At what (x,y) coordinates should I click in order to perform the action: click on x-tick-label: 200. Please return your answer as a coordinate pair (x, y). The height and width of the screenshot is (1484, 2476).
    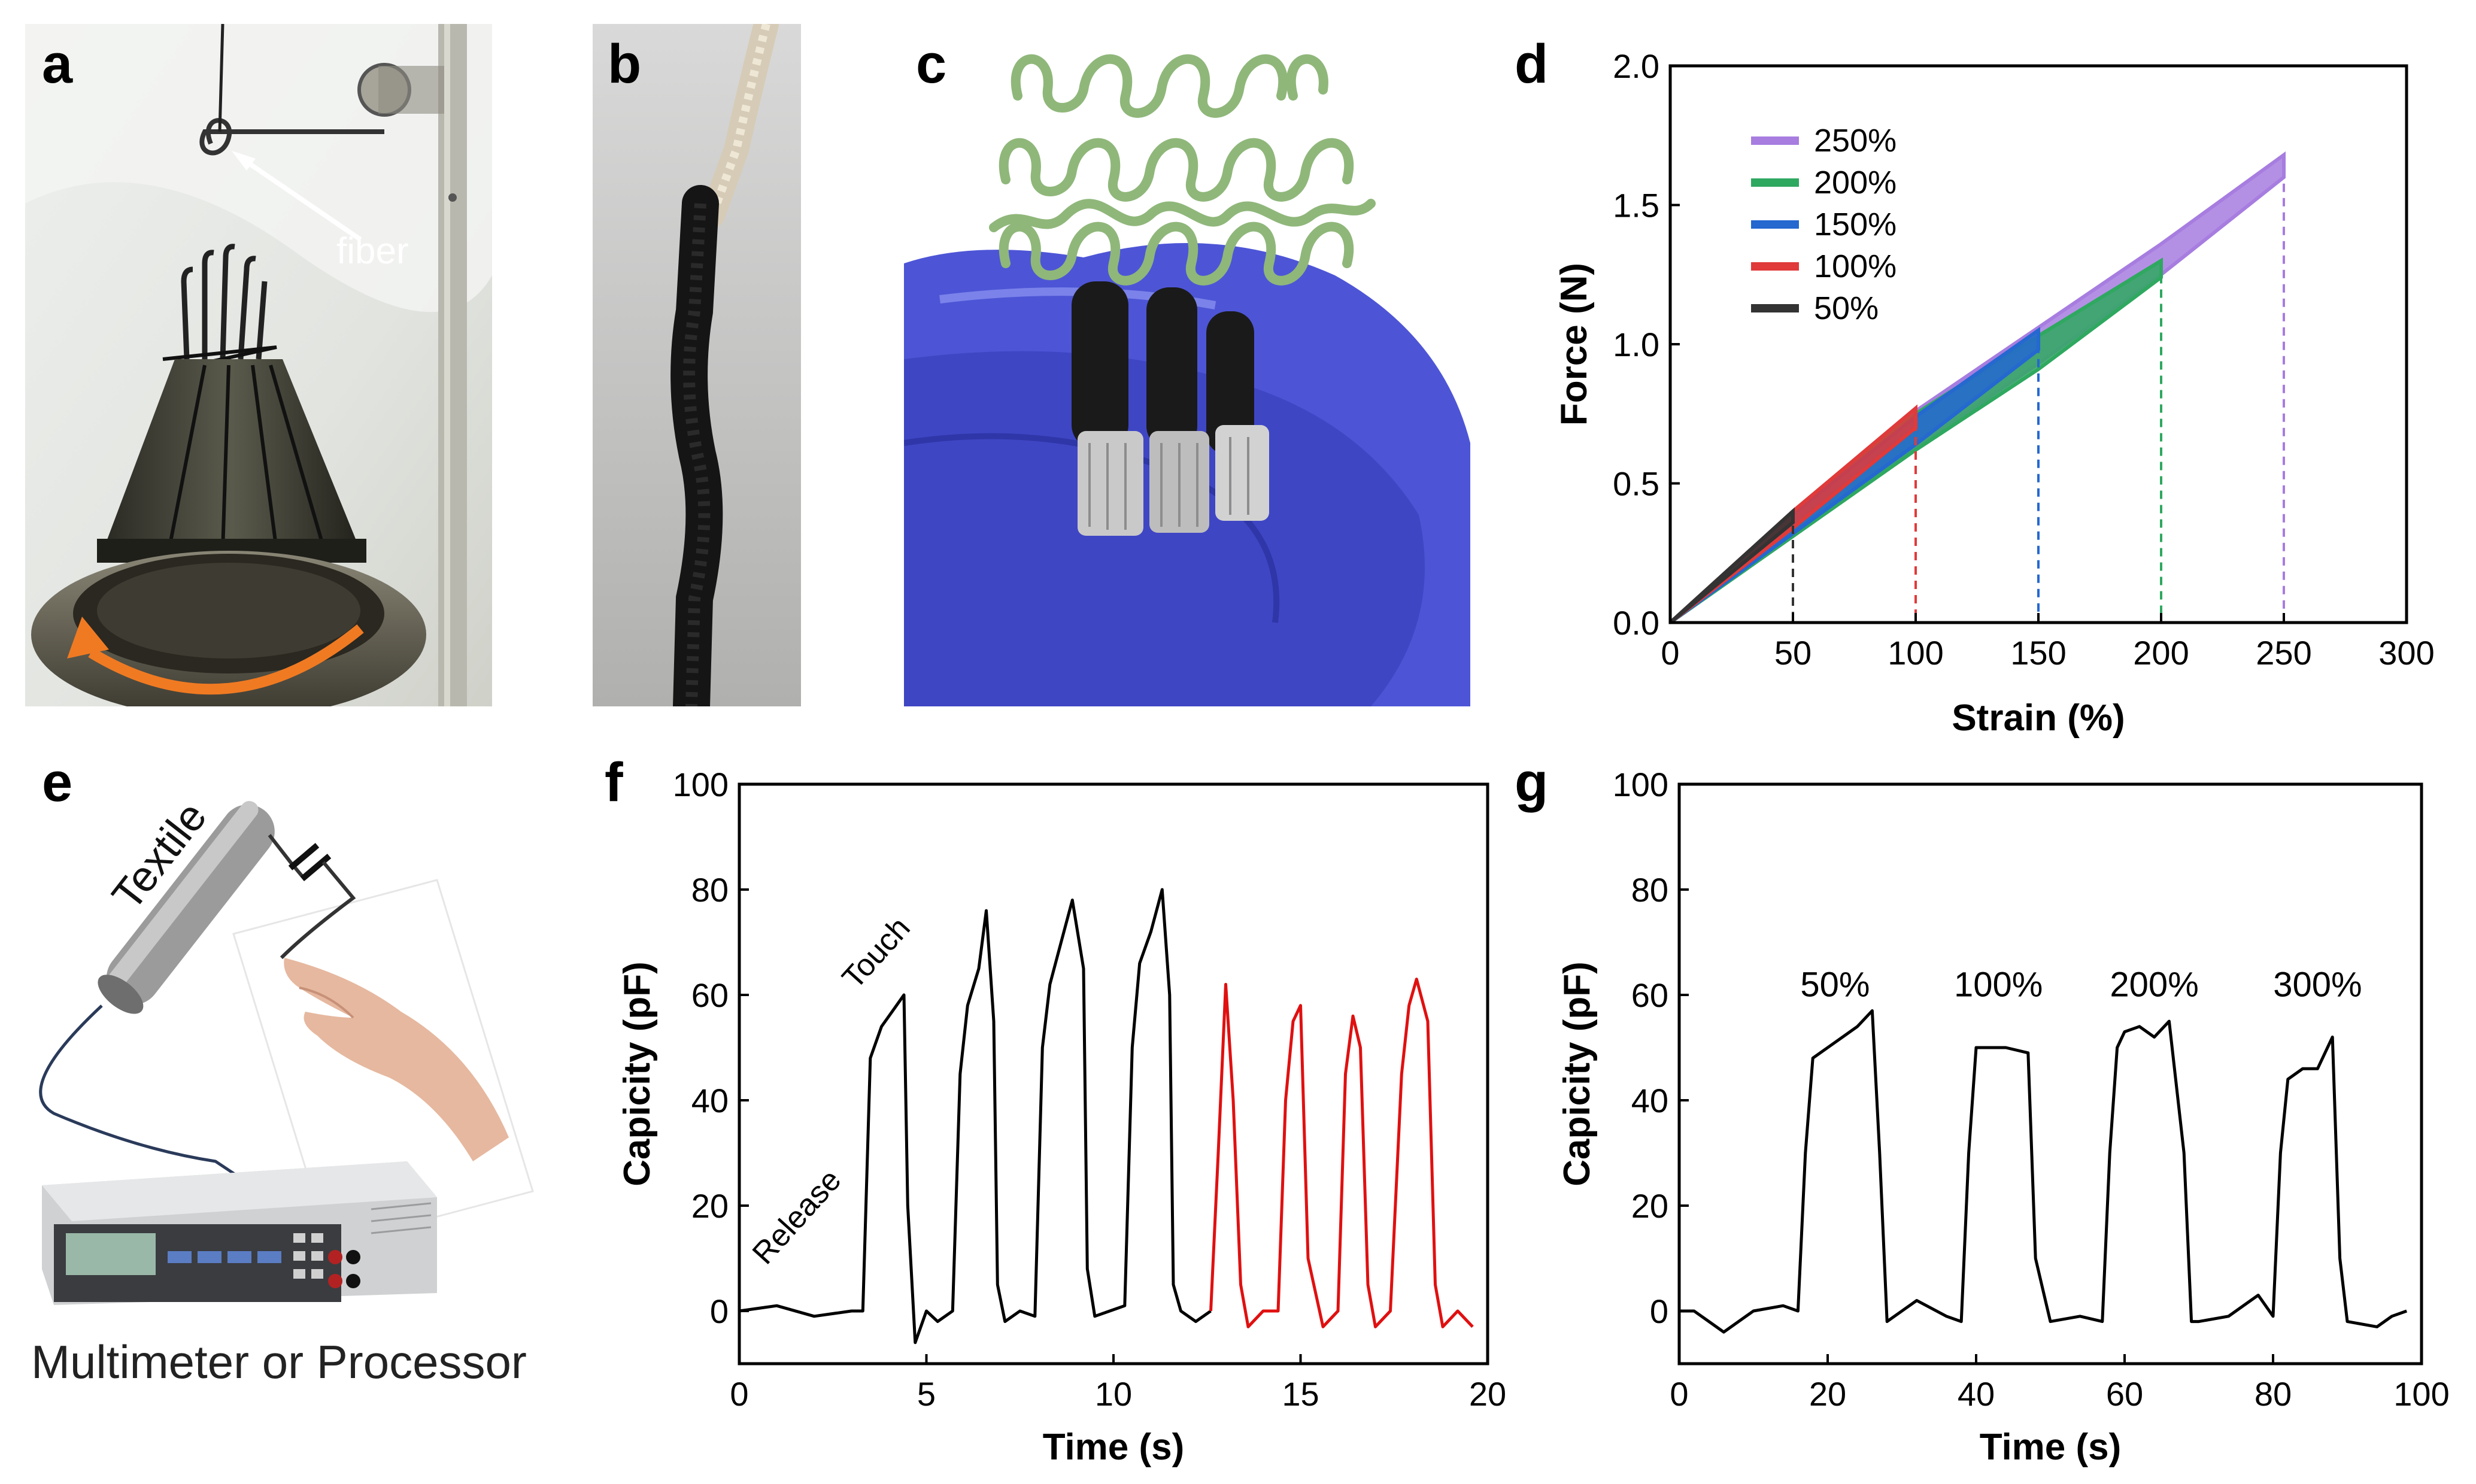
    Looking at the image, I should click on (2161, 653).